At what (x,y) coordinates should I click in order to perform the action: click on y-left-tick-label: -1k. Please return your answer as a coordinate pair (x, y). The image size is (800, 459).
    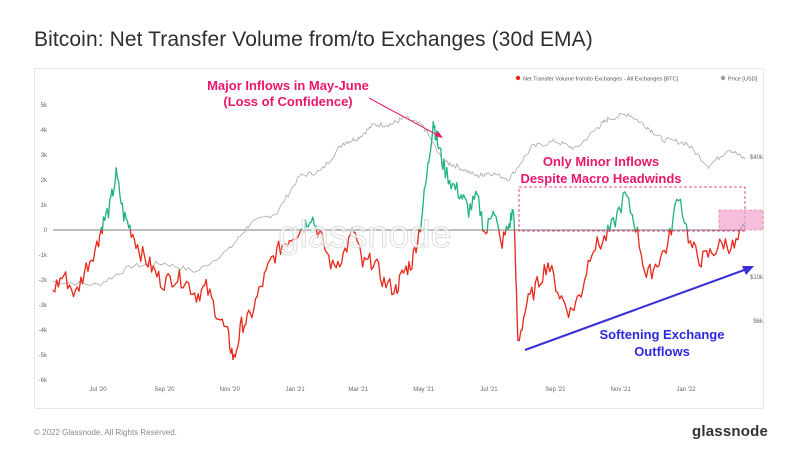
    Looking at the image, I should click on (43, 256).